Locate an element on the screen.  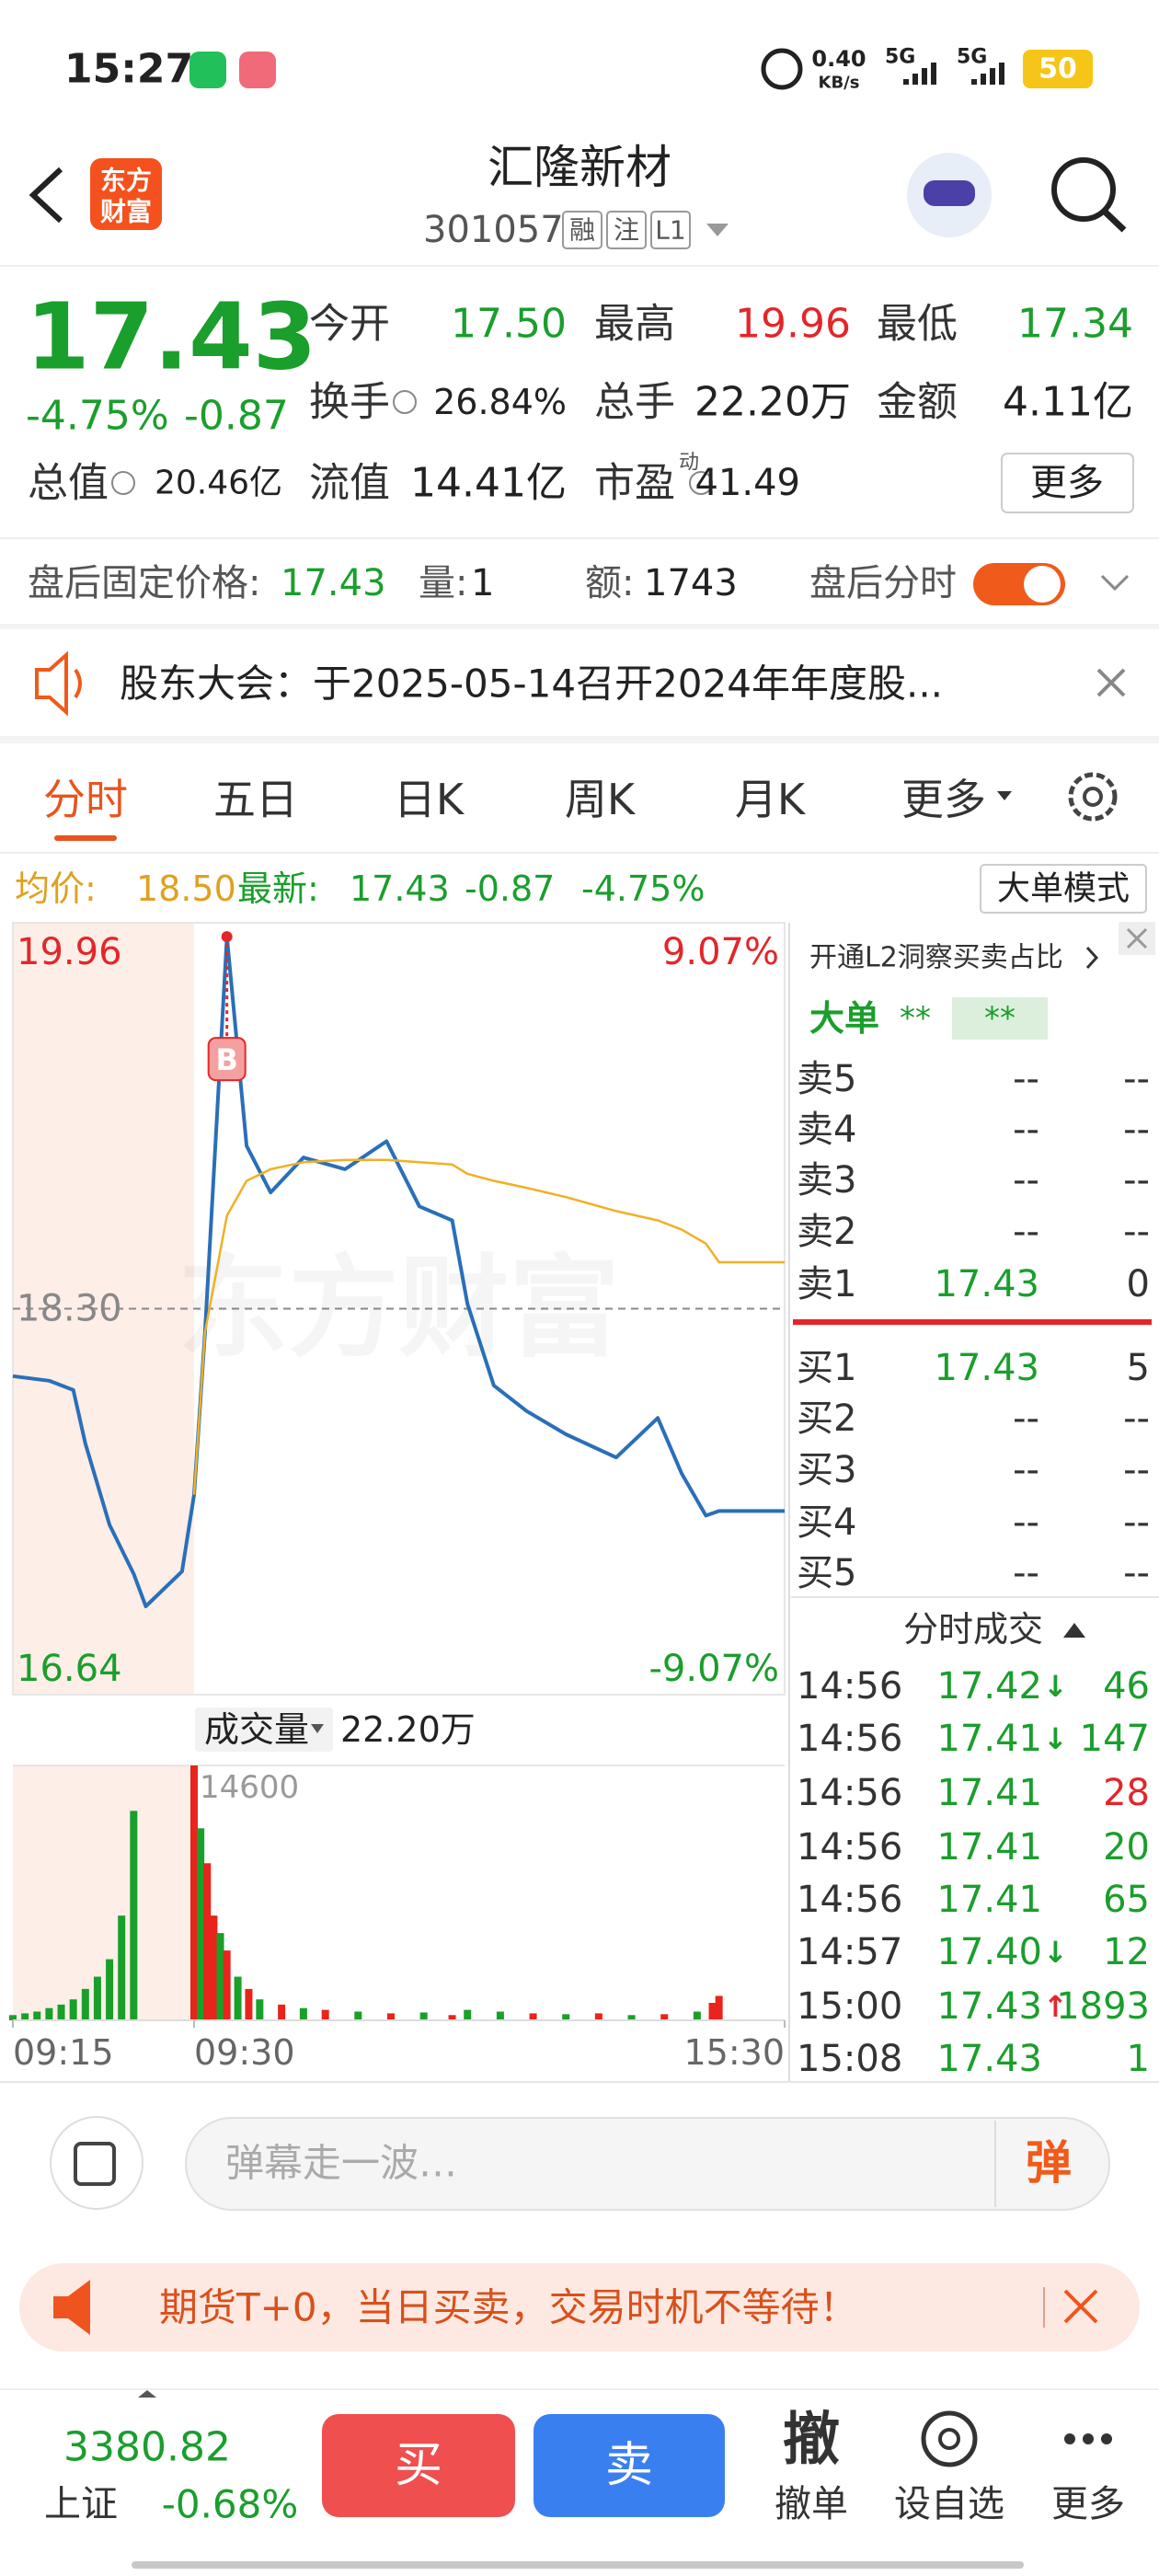
field-label: 总手 is located at coordinates (634, 402).